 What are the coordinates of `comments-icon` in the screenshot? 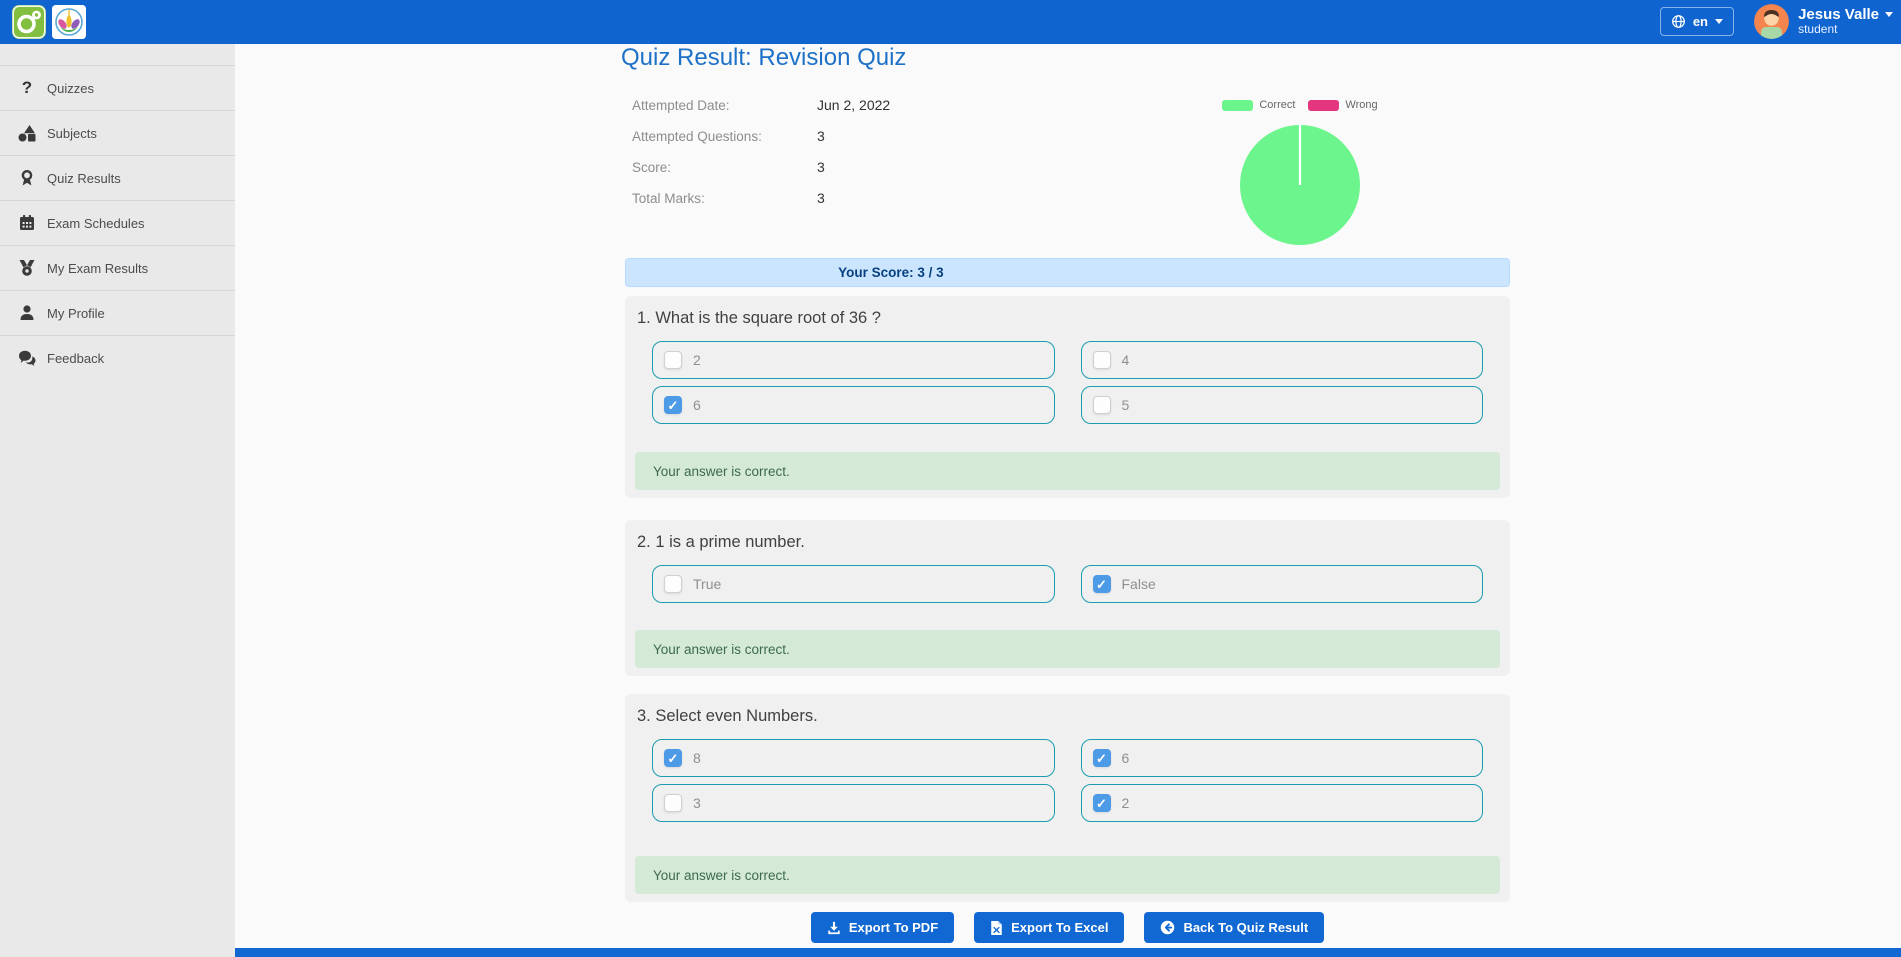 It's located at (27, 358).